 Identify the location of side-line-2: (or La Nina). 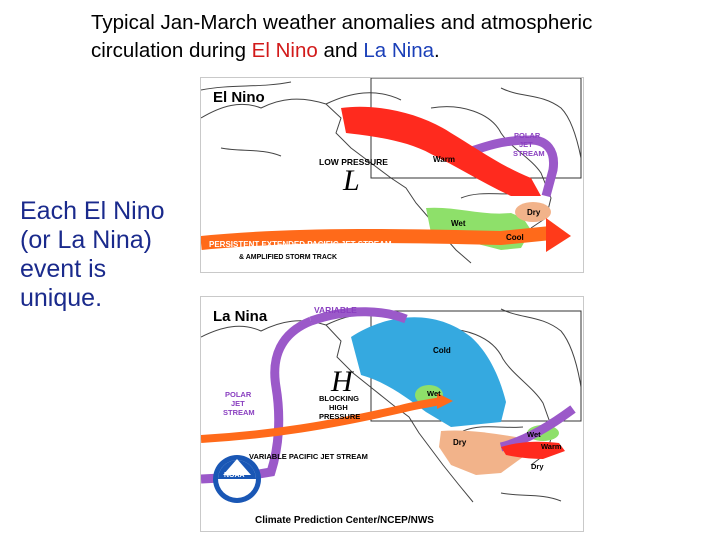
(86, 240).